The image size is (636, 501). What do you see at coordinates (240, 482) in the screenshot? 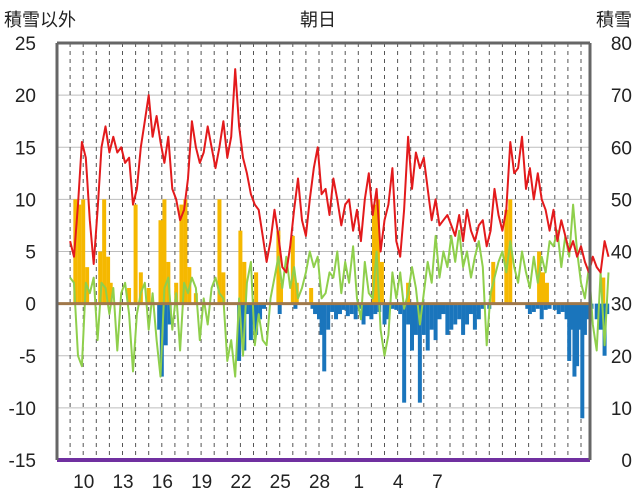
I see `x-tick-label: 22` at bounding box center [240, 482].